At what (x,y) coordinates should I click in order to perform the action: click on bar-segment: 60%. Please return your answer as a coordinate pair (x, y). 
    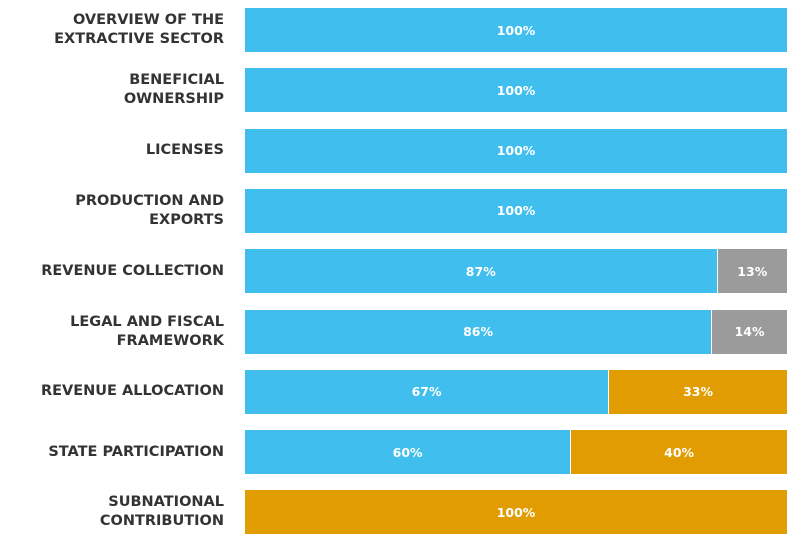
    Looking at the image, I should click on (408, 452).